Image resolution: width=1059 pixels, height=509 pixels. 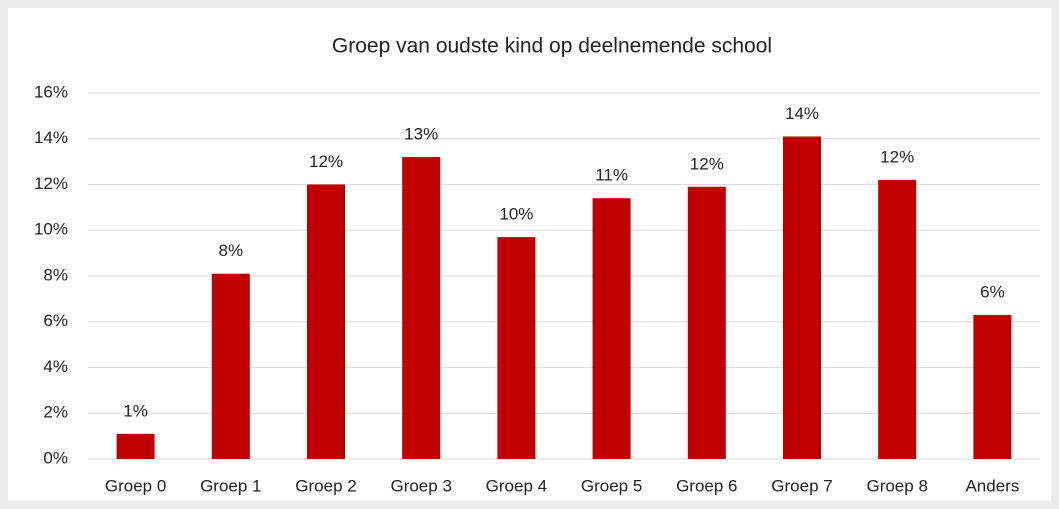 What do you see at coordinates (230, 485) in the screenshot?
I see `x-tick-label: Groep 1` at bounding box center [230, 485].